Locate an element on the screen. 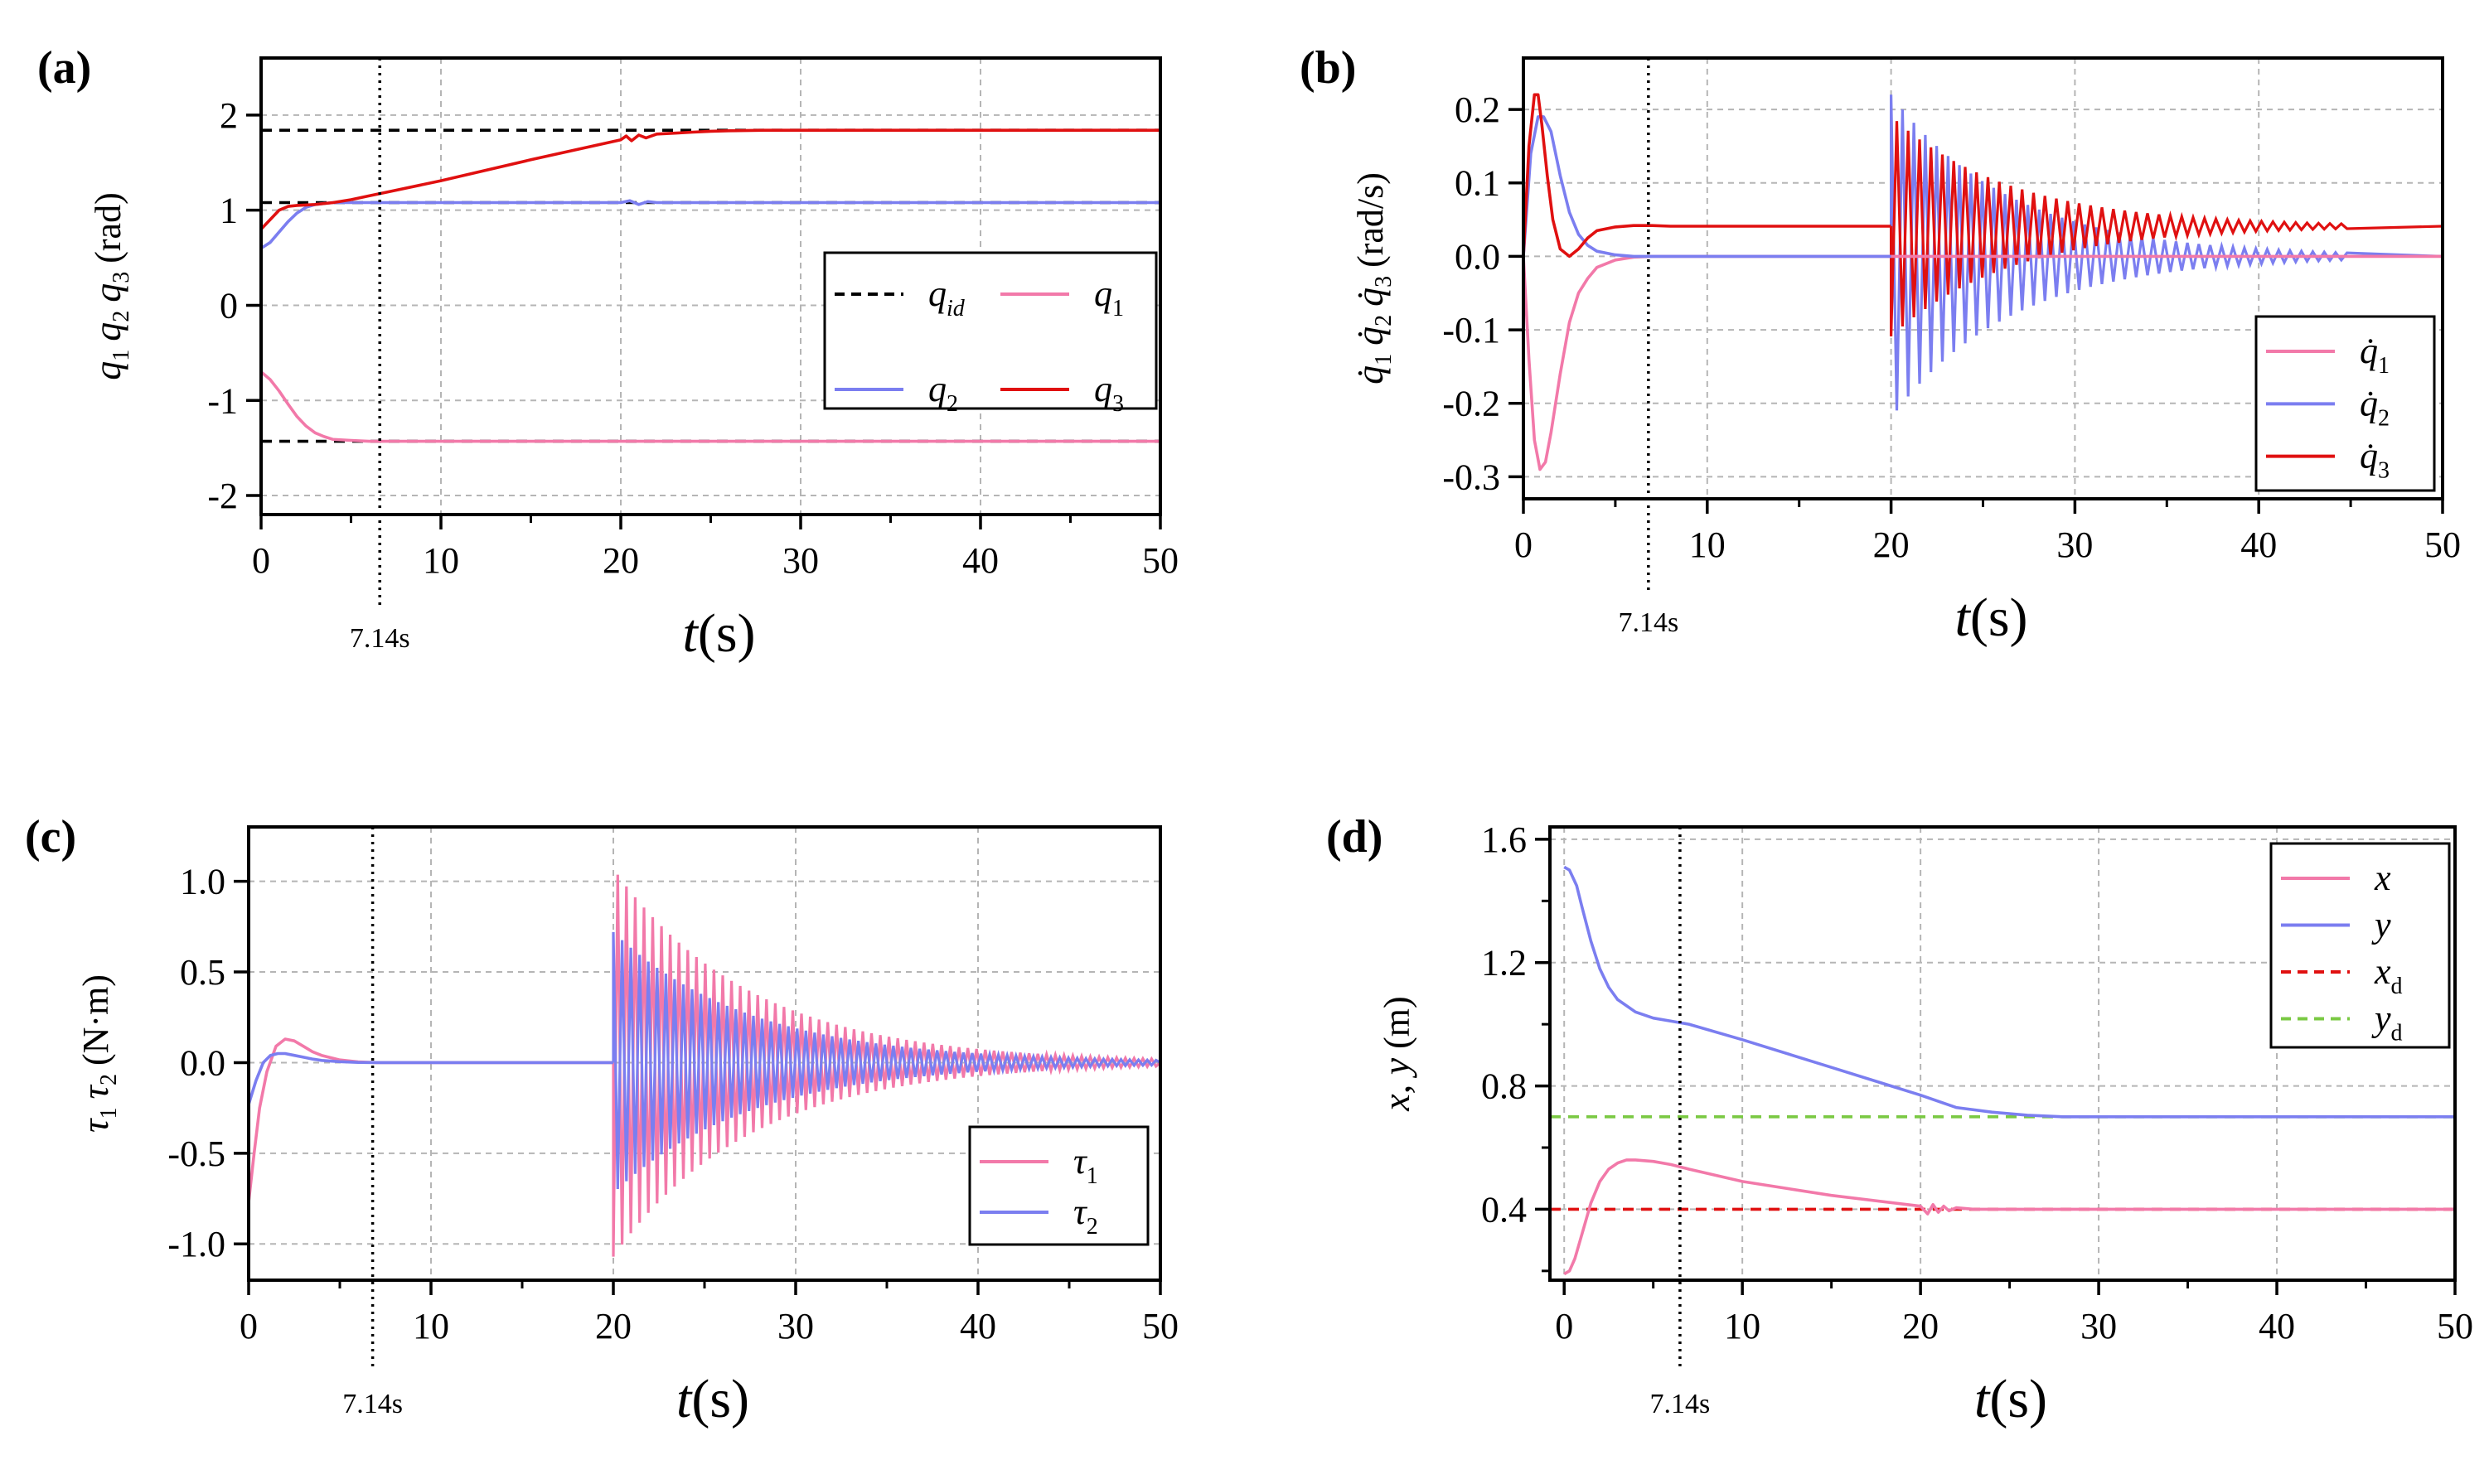  y-label-subscript: 3 is located at coordinates (122, 277).